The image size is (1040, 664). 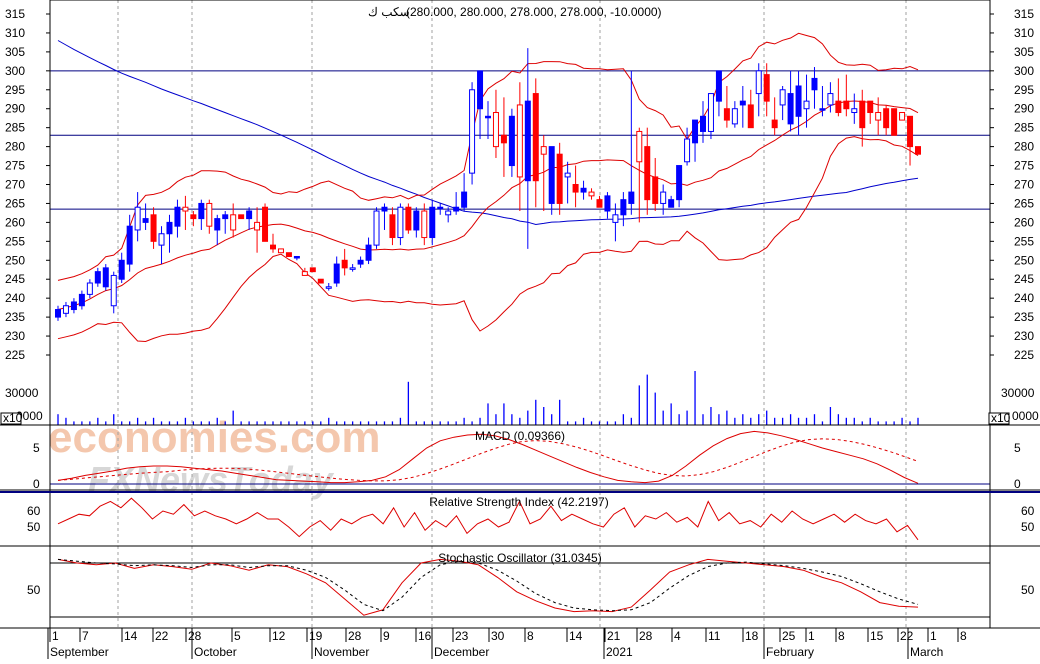 What do you see at coordinates (790, 652) in the screenshot?
I see `month-label: February` at bounding box center [790, 652].